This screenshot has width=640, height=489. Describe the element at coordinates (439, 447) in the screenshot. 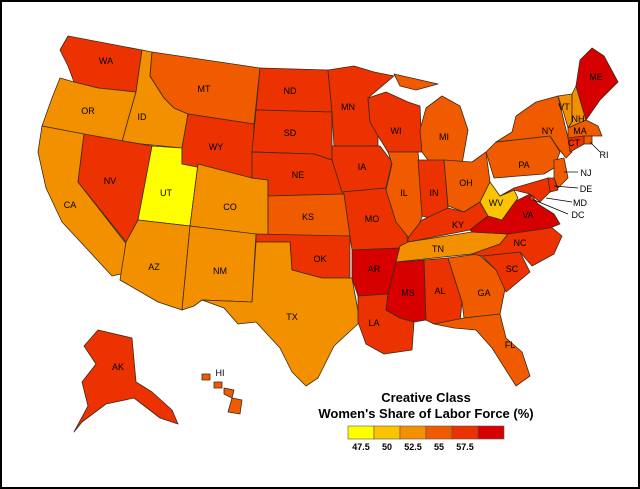

I see `legend-tick-label-3: 55` at that location.